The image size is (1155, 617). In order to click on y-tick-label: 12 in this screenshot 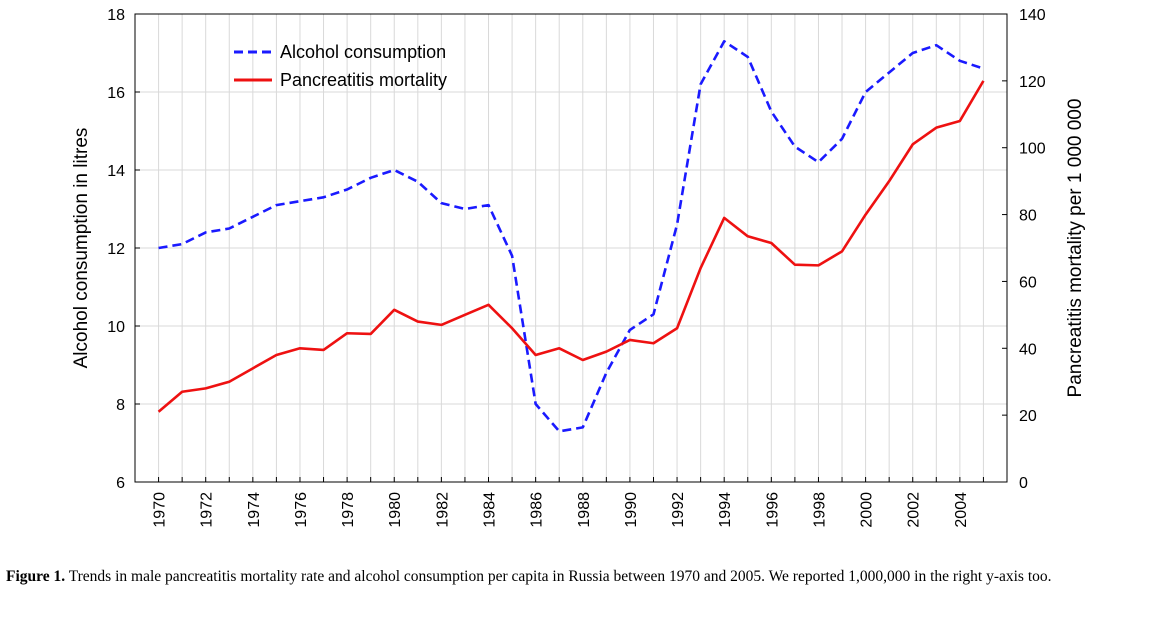, I will do `click(116, 249)`.